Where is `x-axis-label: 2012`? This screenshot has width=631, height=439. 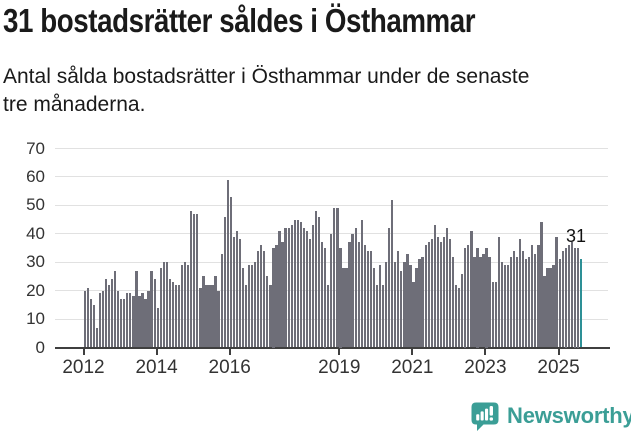 x-axis-label: 2012 is located at coordinates (83, 367).